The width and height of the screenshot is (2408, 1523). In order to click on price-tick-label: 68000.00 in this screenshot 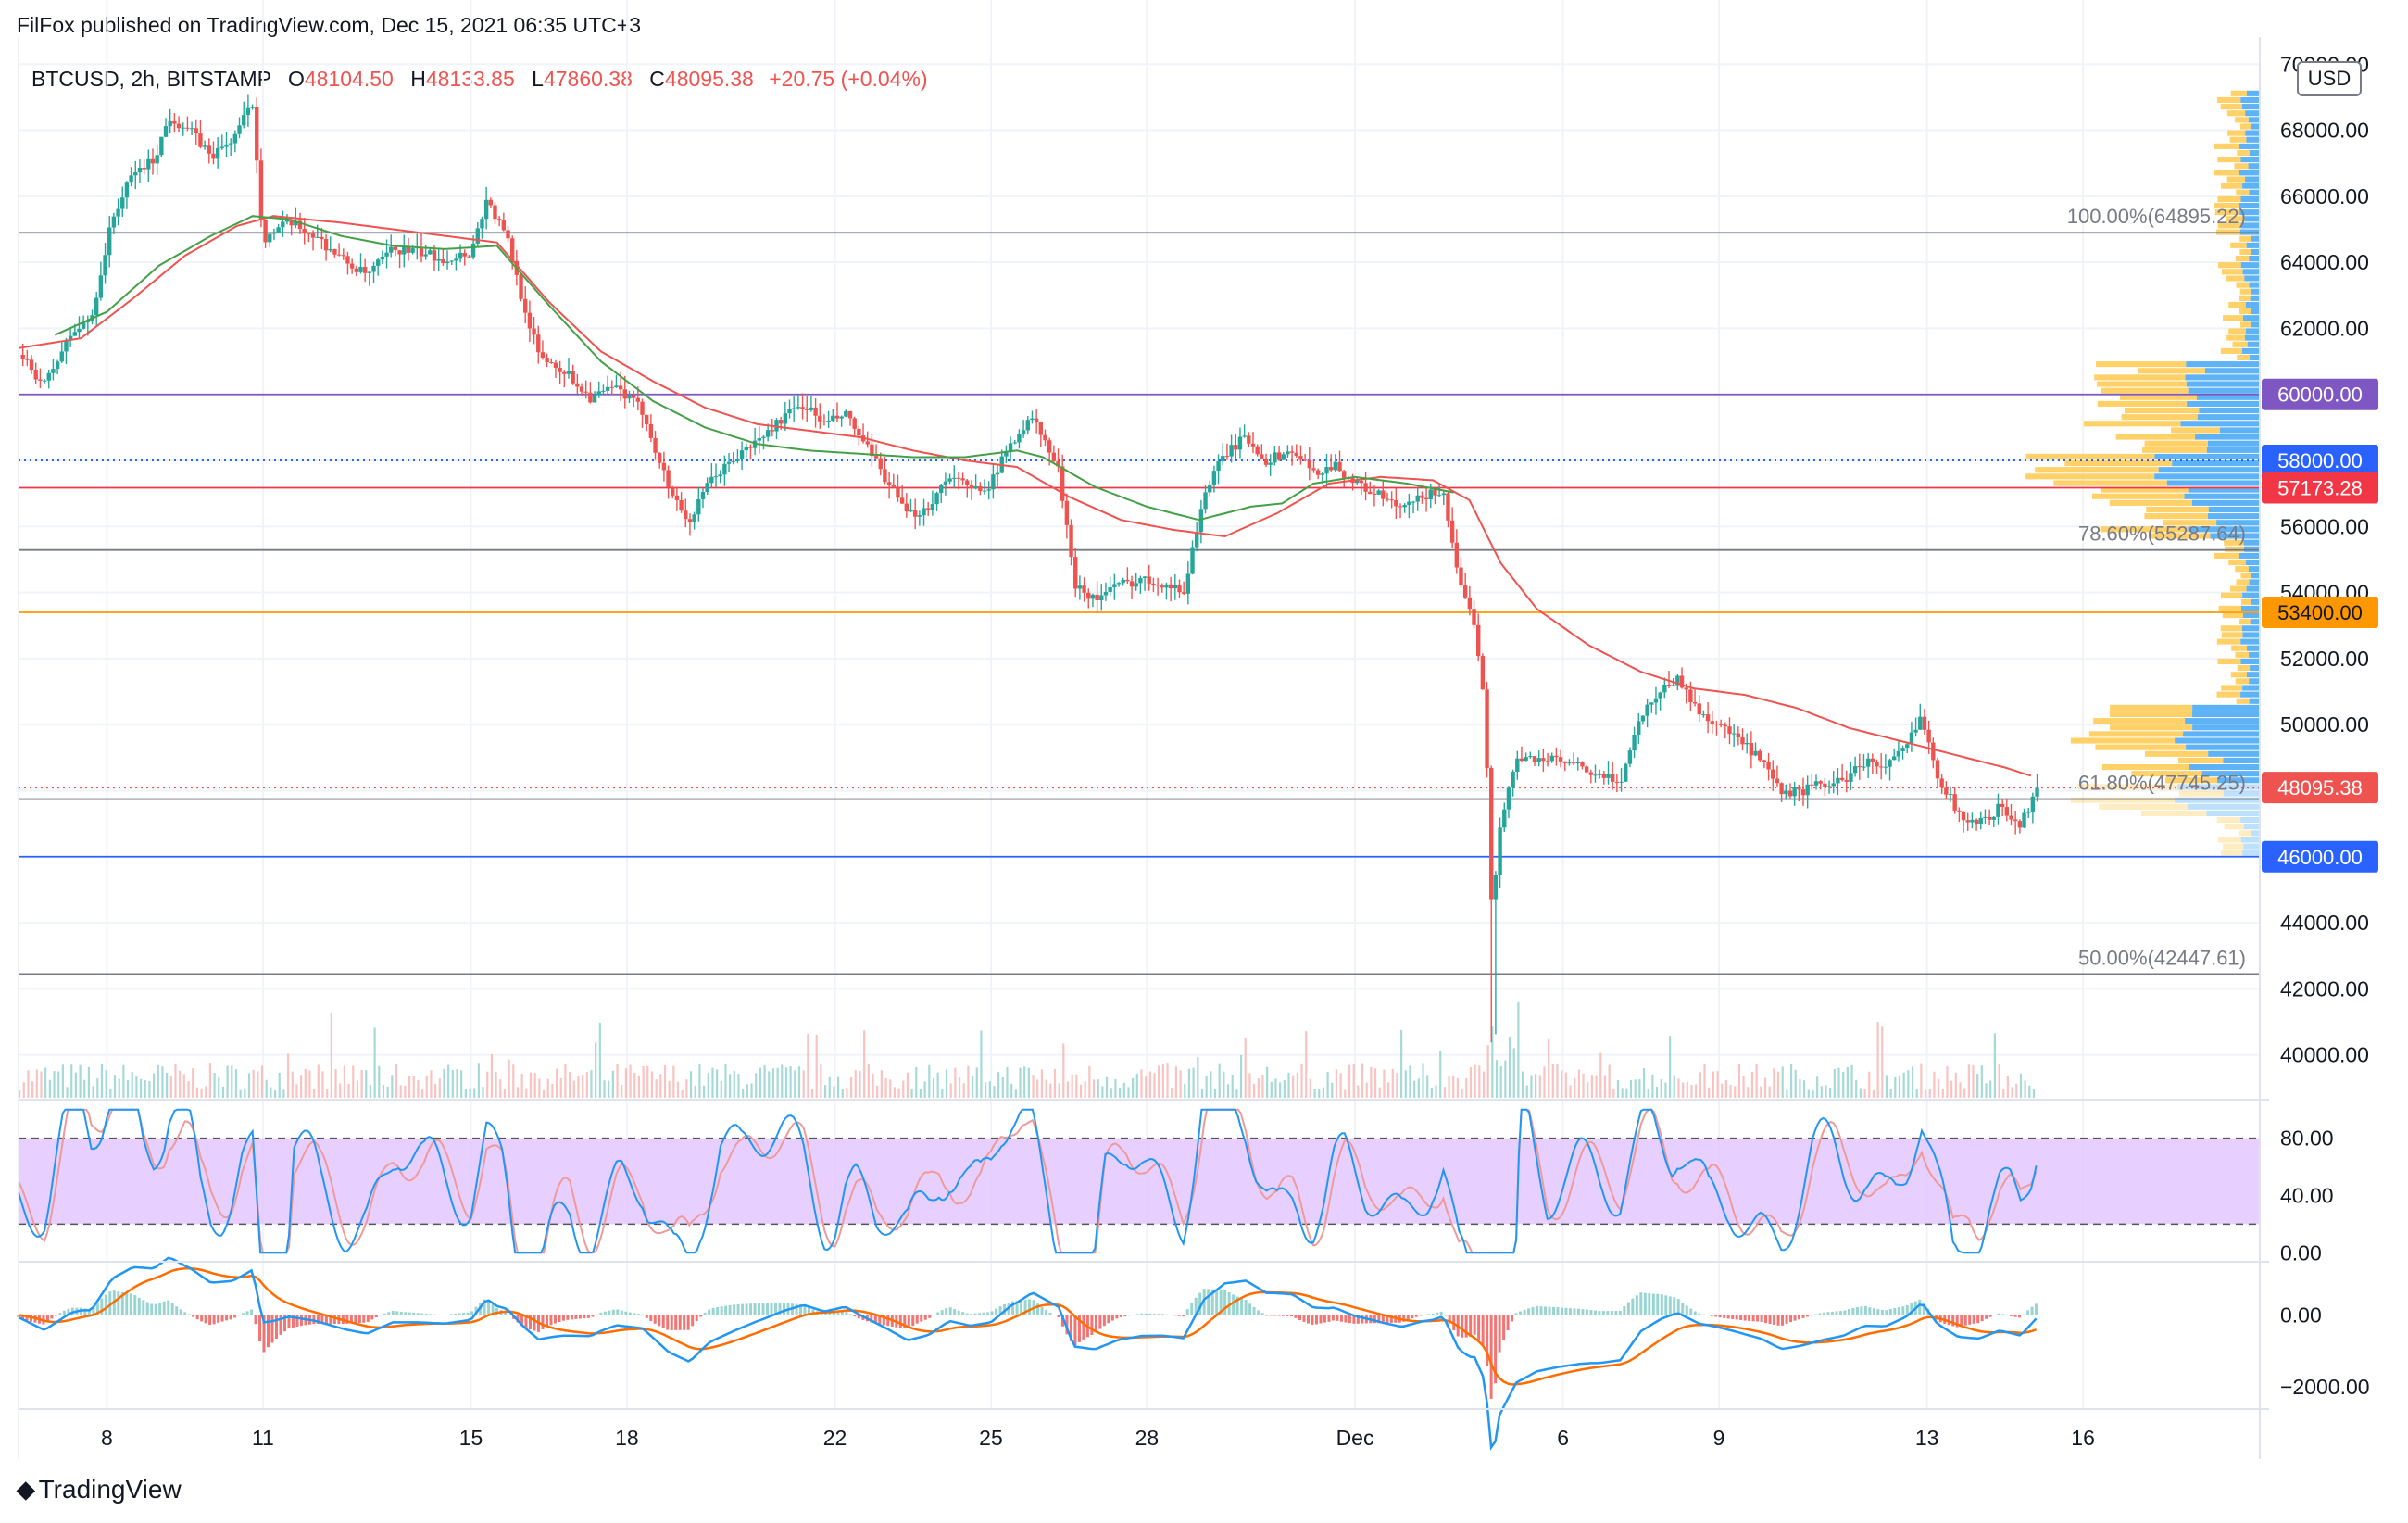, I will do `click(2324, 131)`.